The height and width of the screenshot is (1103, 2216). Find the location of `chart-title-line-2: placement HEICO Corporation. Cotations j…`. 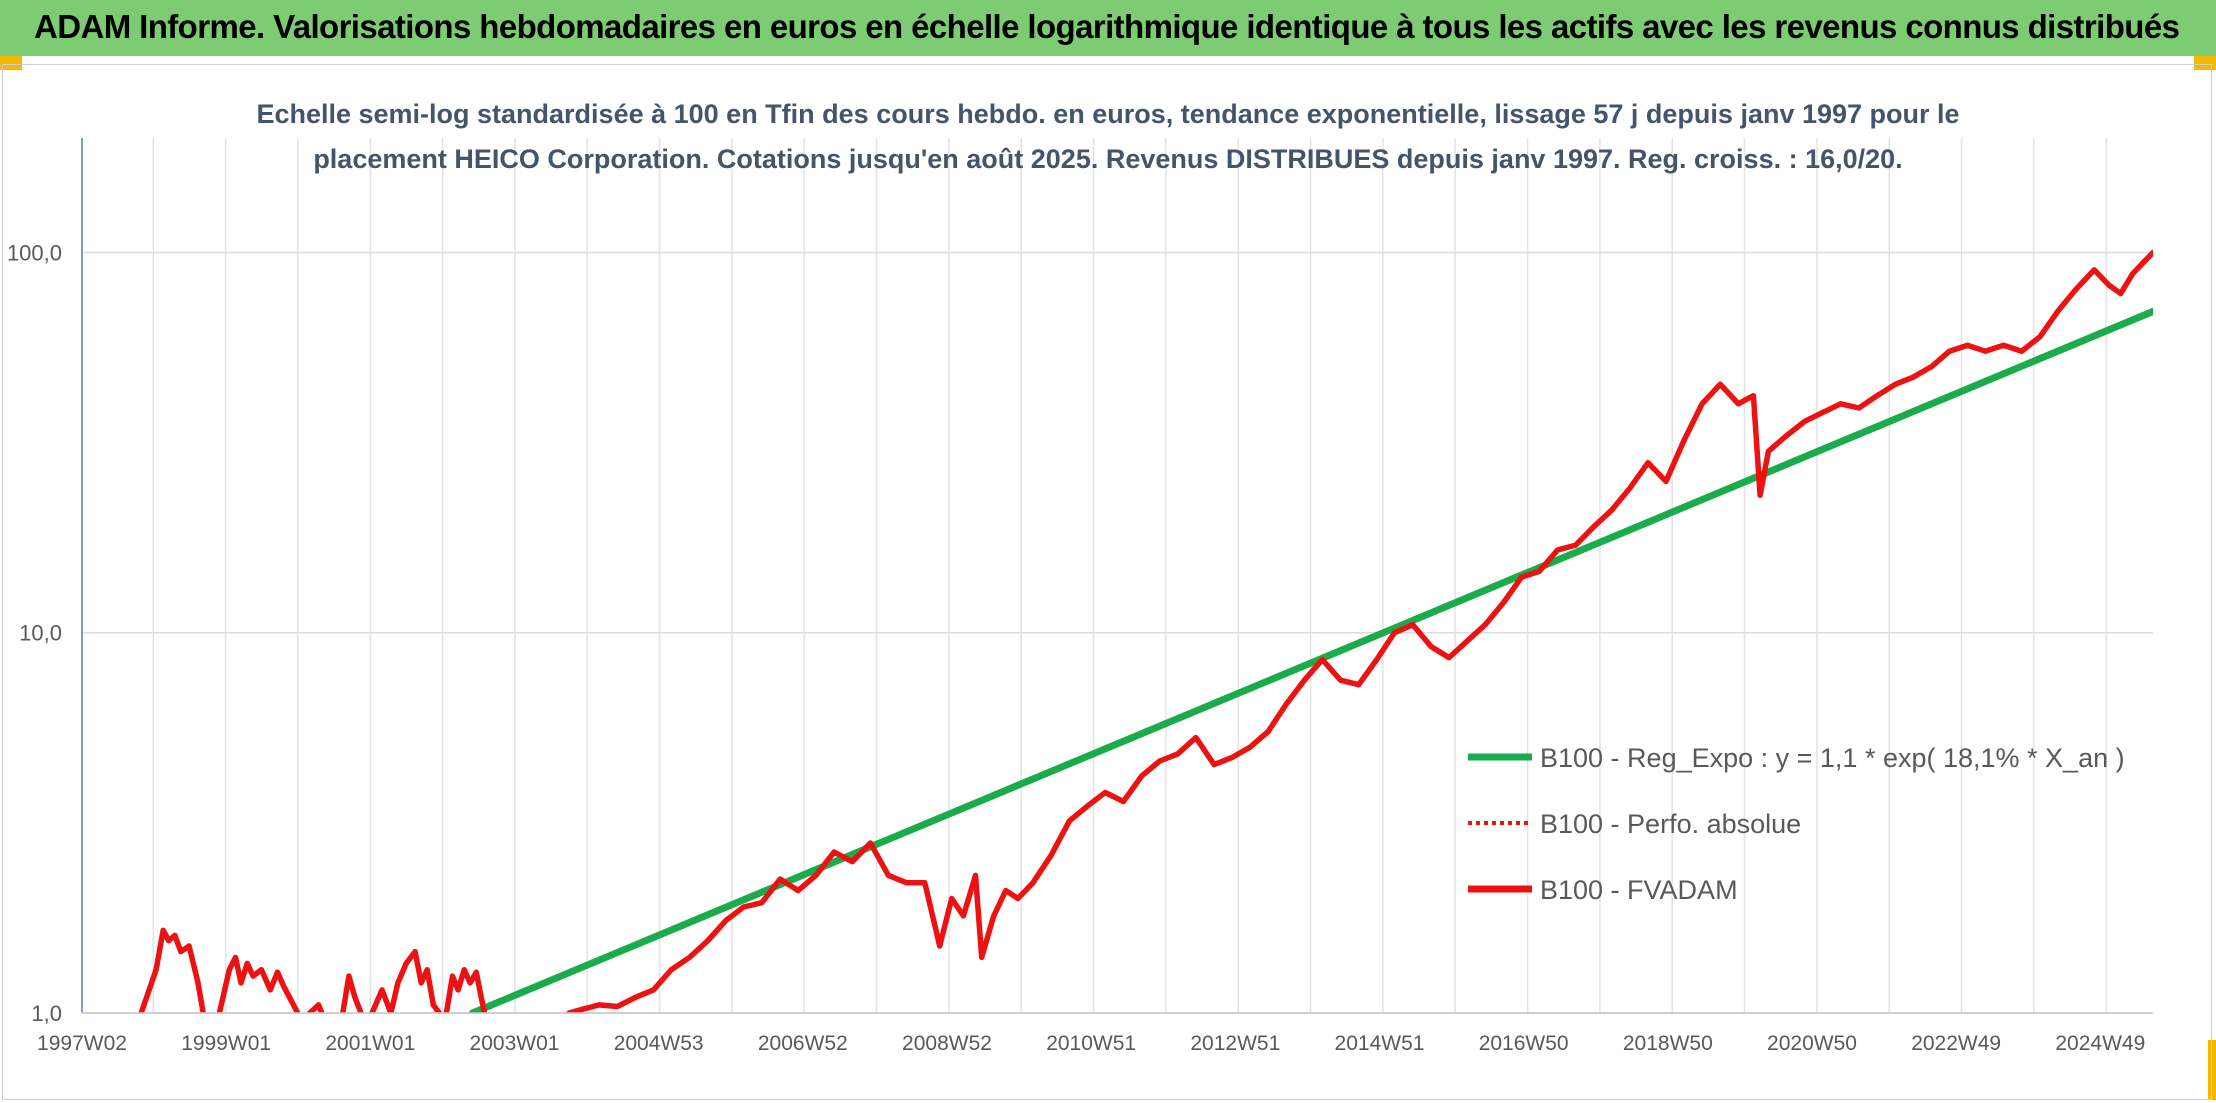

chart-title-line-2: placement HEICO Corporation. Cotations j… is located at coordinates (1107, 159).